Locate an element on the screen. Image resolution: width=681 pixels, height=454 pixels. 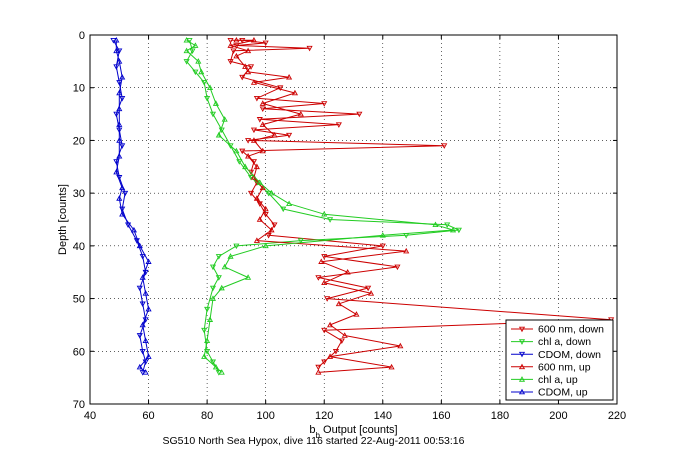
y-tick-label: 50 is located at coordinates (79, 300).